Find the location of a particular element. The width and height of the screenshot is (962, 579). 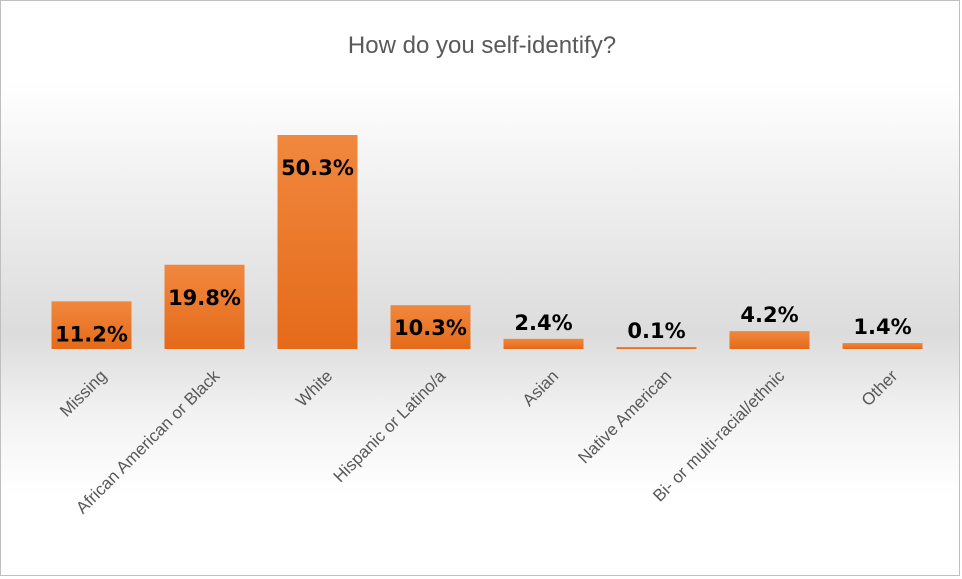

data-label-6: 4.2% is located at coordinates (769, 315).